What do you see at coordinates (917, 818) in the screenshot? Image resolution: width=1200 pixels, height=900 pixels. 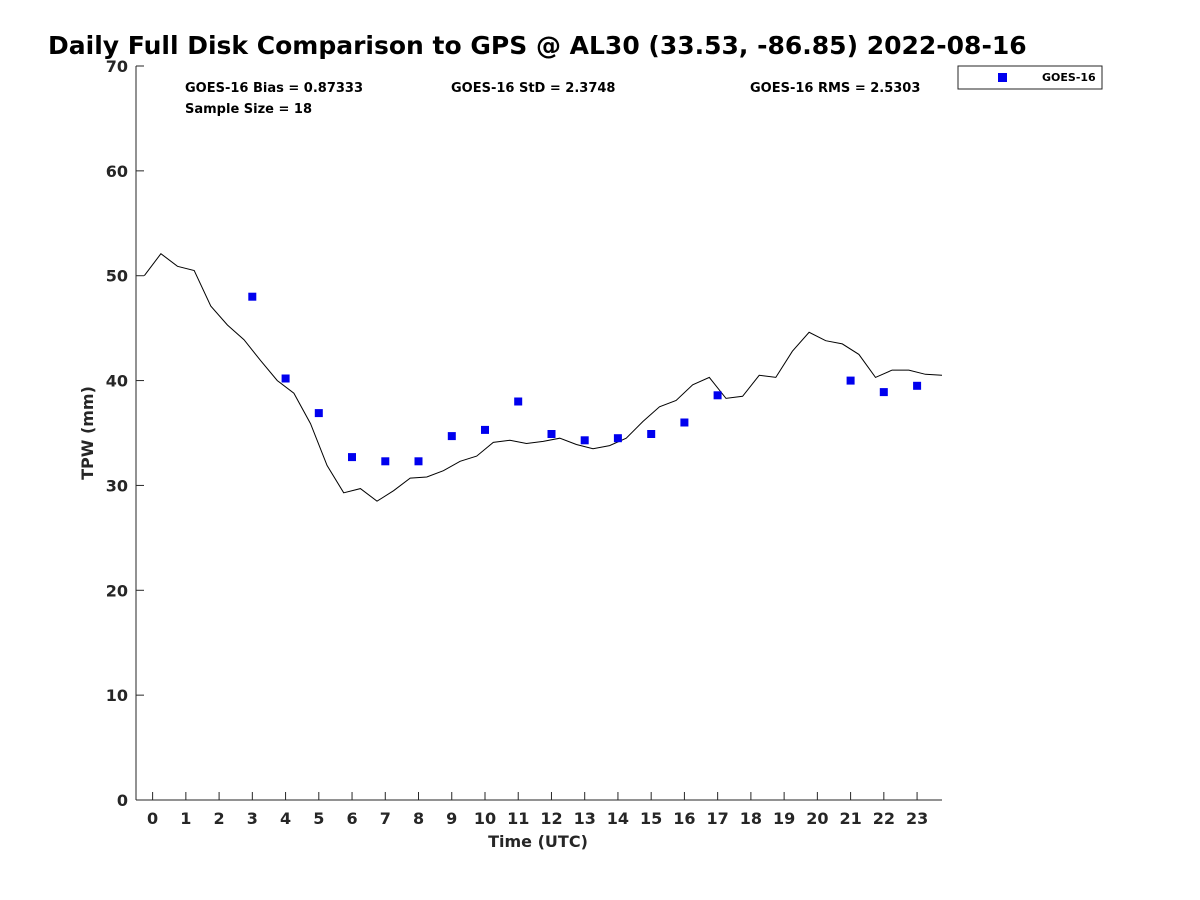 I see `x-tick-label: 23` at bounding box center [917, 818].